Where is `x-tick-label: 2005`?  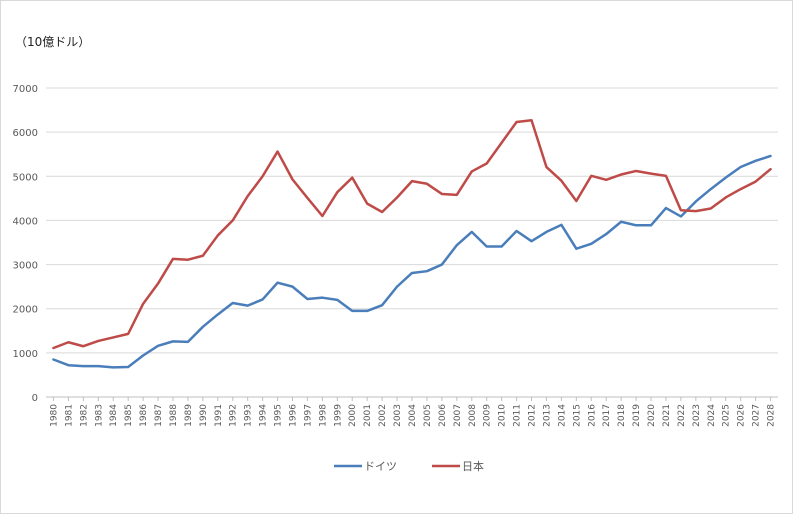 x-tick-label: 2005 is located at coordinates (428, 415).